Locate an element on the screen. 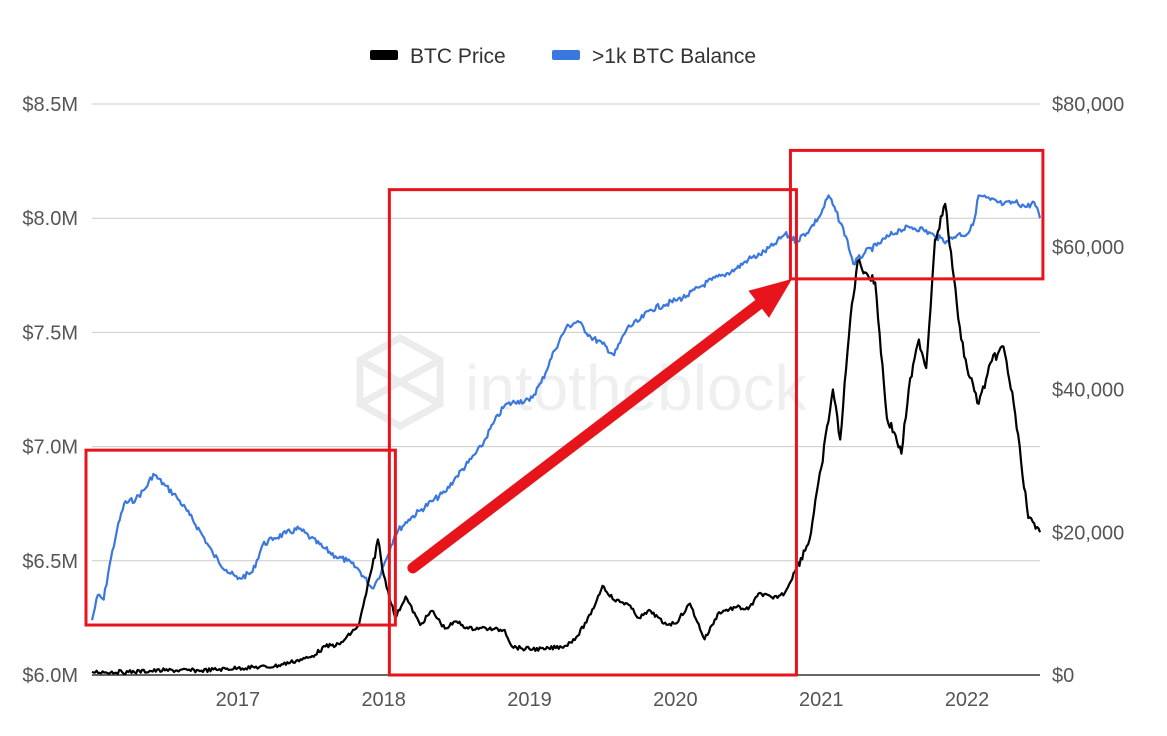 This screenshot has height=736, width=1167. x-tick-label: 2020 is located at coordinates (675, 700).